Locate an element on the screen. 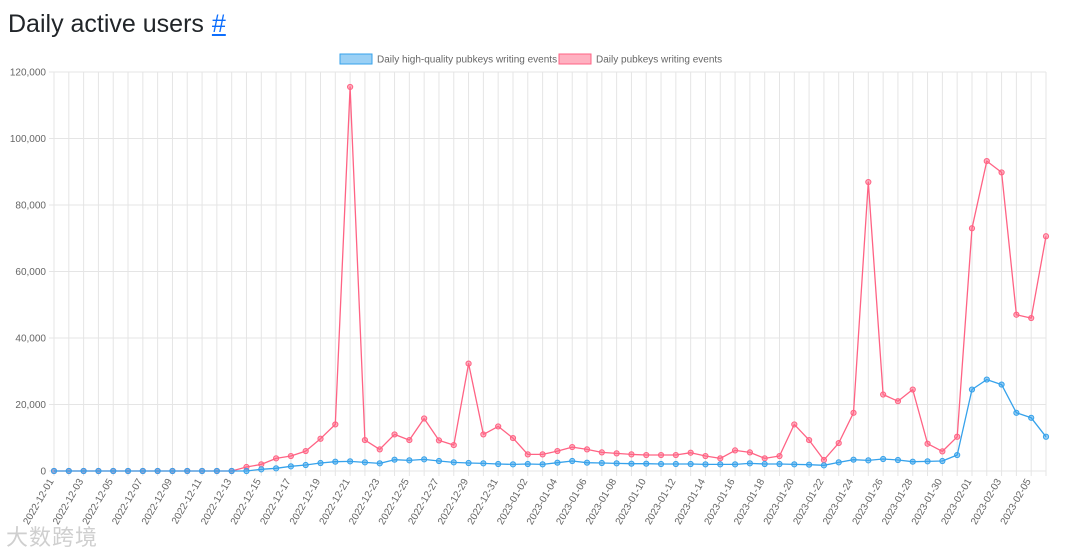 The width and height of the screenshot is (1080, 553). legend-label-1: Daily pubkeys writing events is located at coordinates (659, 60).